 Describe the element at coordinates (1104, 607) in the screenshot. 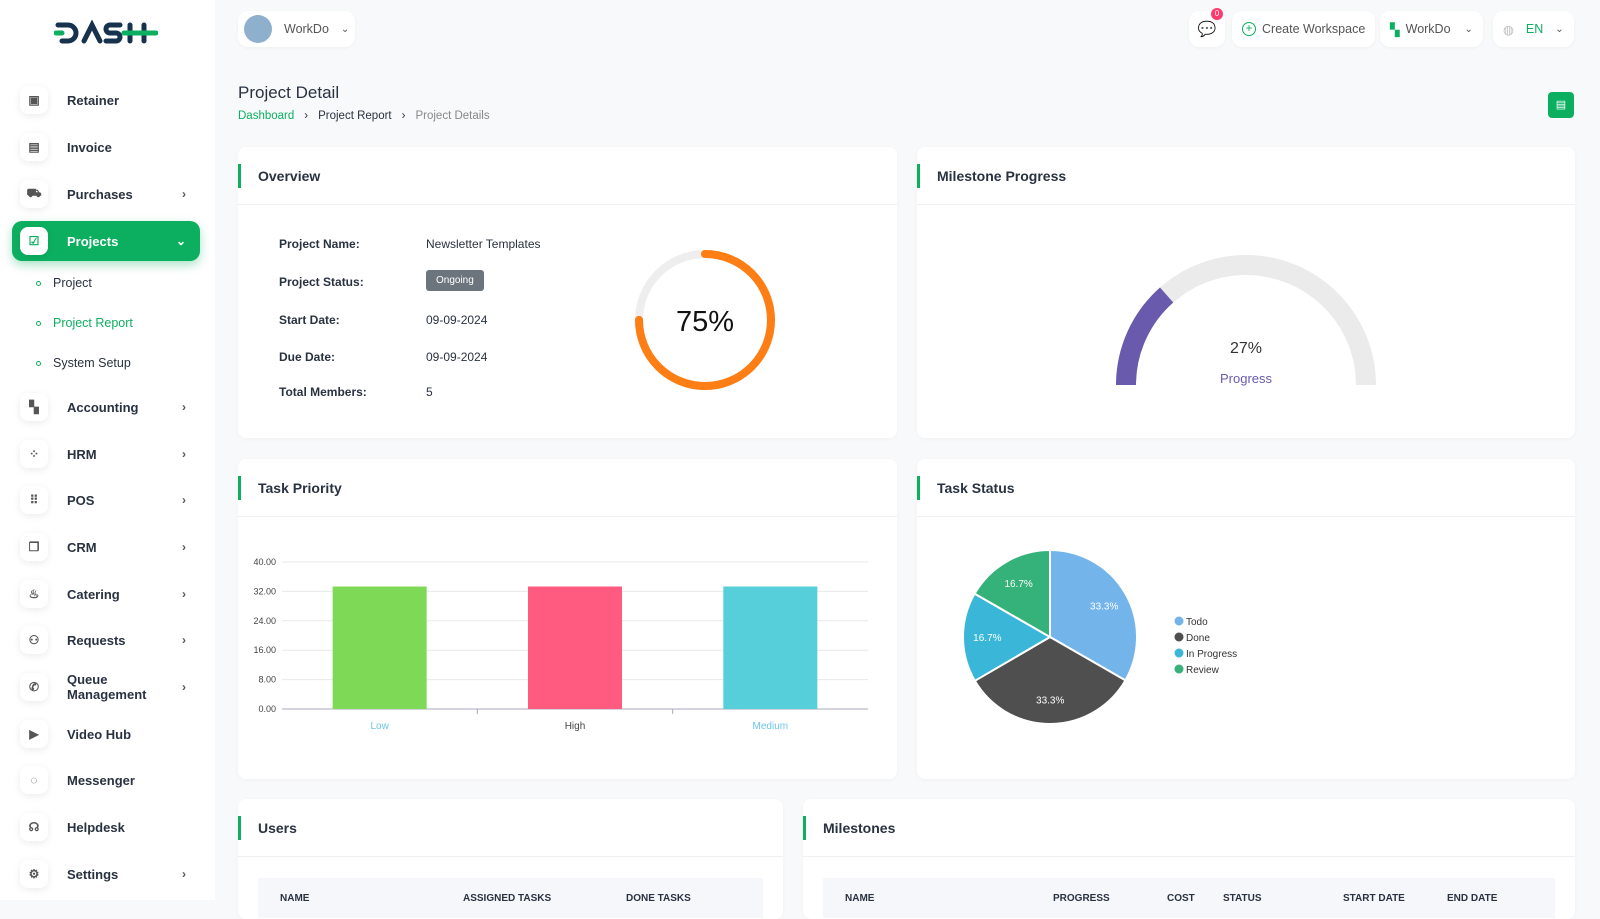

I see `pie-data-label: 33.3%` at that location.